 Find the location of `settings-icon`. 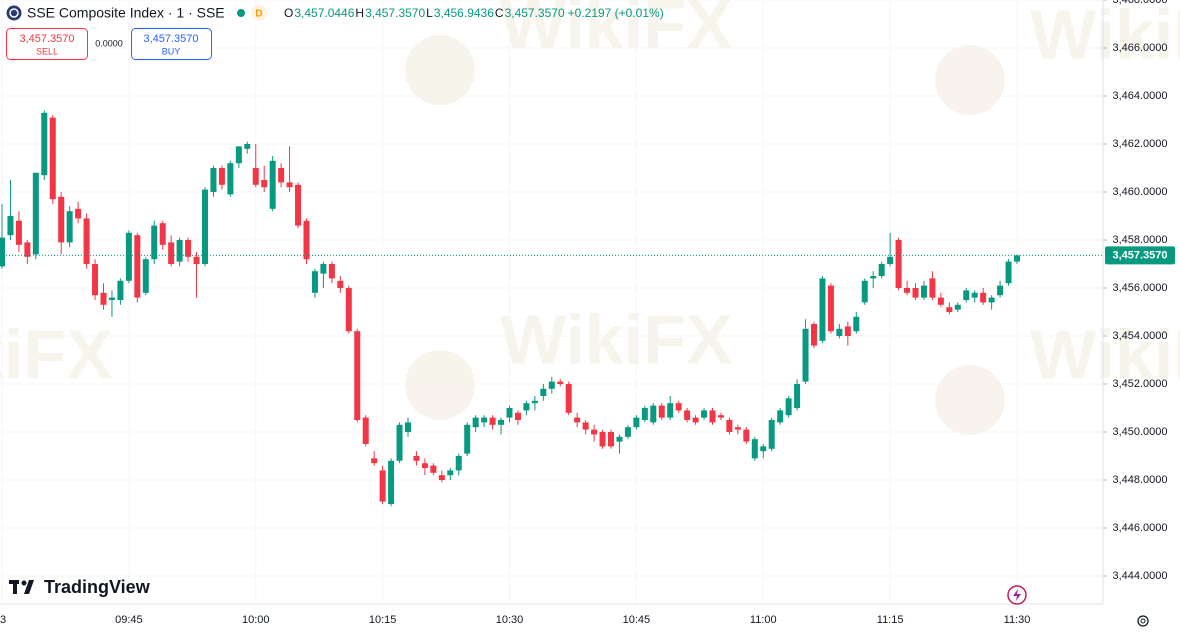

settings-icon is located at coordinates (1143, 621).